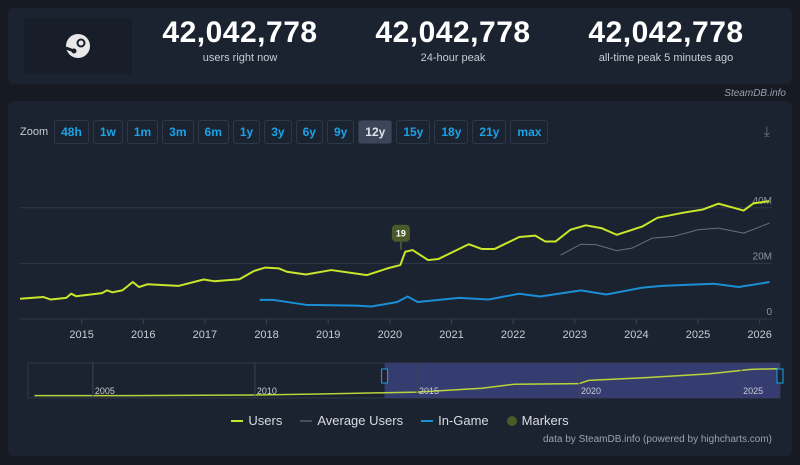 This screenshot has height=465, width=800. Describe the element at coordinates (514, 294) in the screenshot. I see `series-line-in-game` at that location.